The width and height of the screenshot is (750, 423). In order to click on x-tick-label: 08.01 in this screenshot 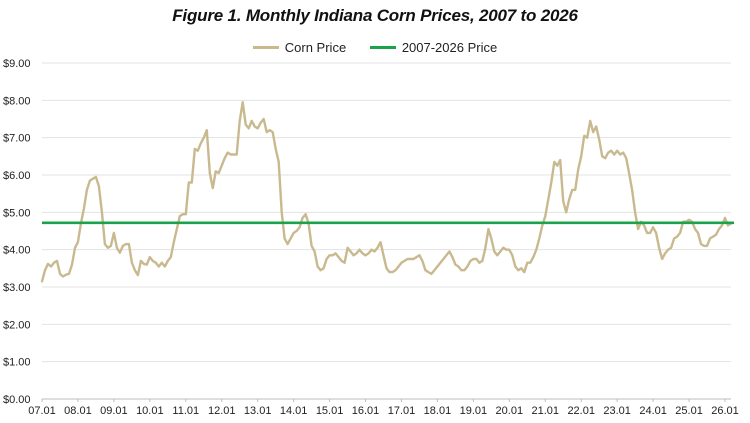, I will do `click(78, 411)`.